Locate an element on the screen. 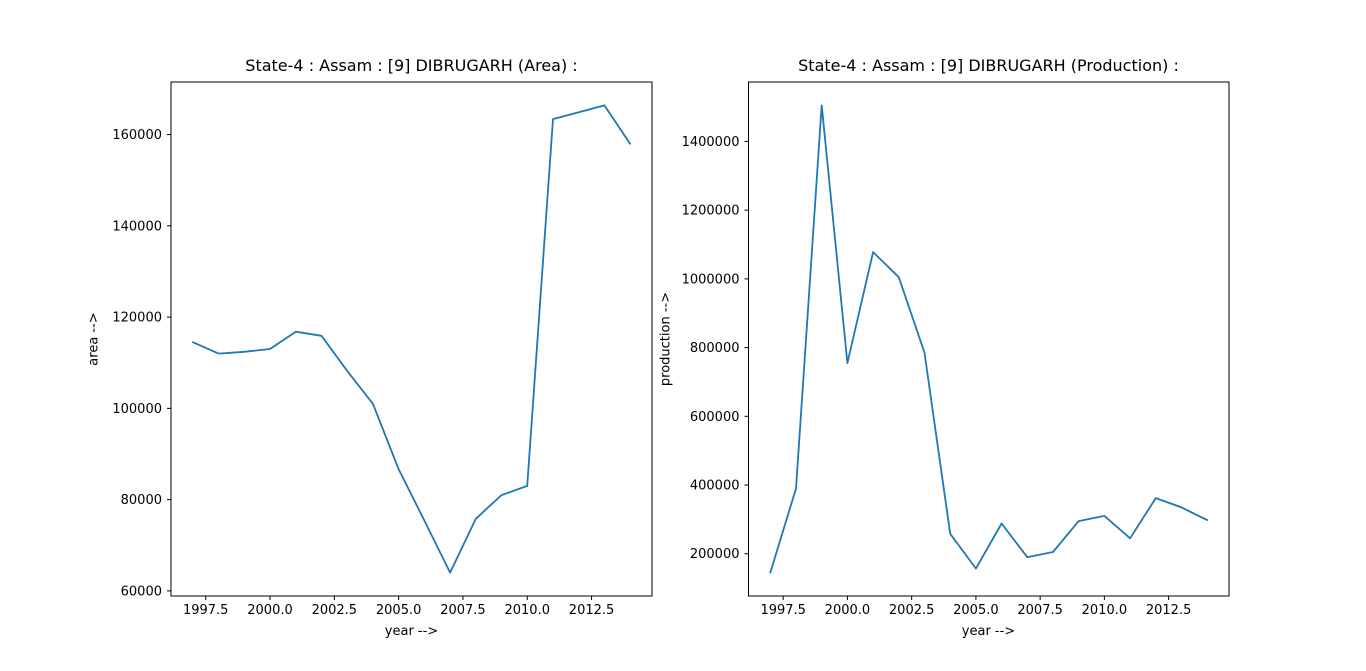 This screenshot has width=1366, height=671. x-axis-label-production: year --> is located at coordinates (988, 631).